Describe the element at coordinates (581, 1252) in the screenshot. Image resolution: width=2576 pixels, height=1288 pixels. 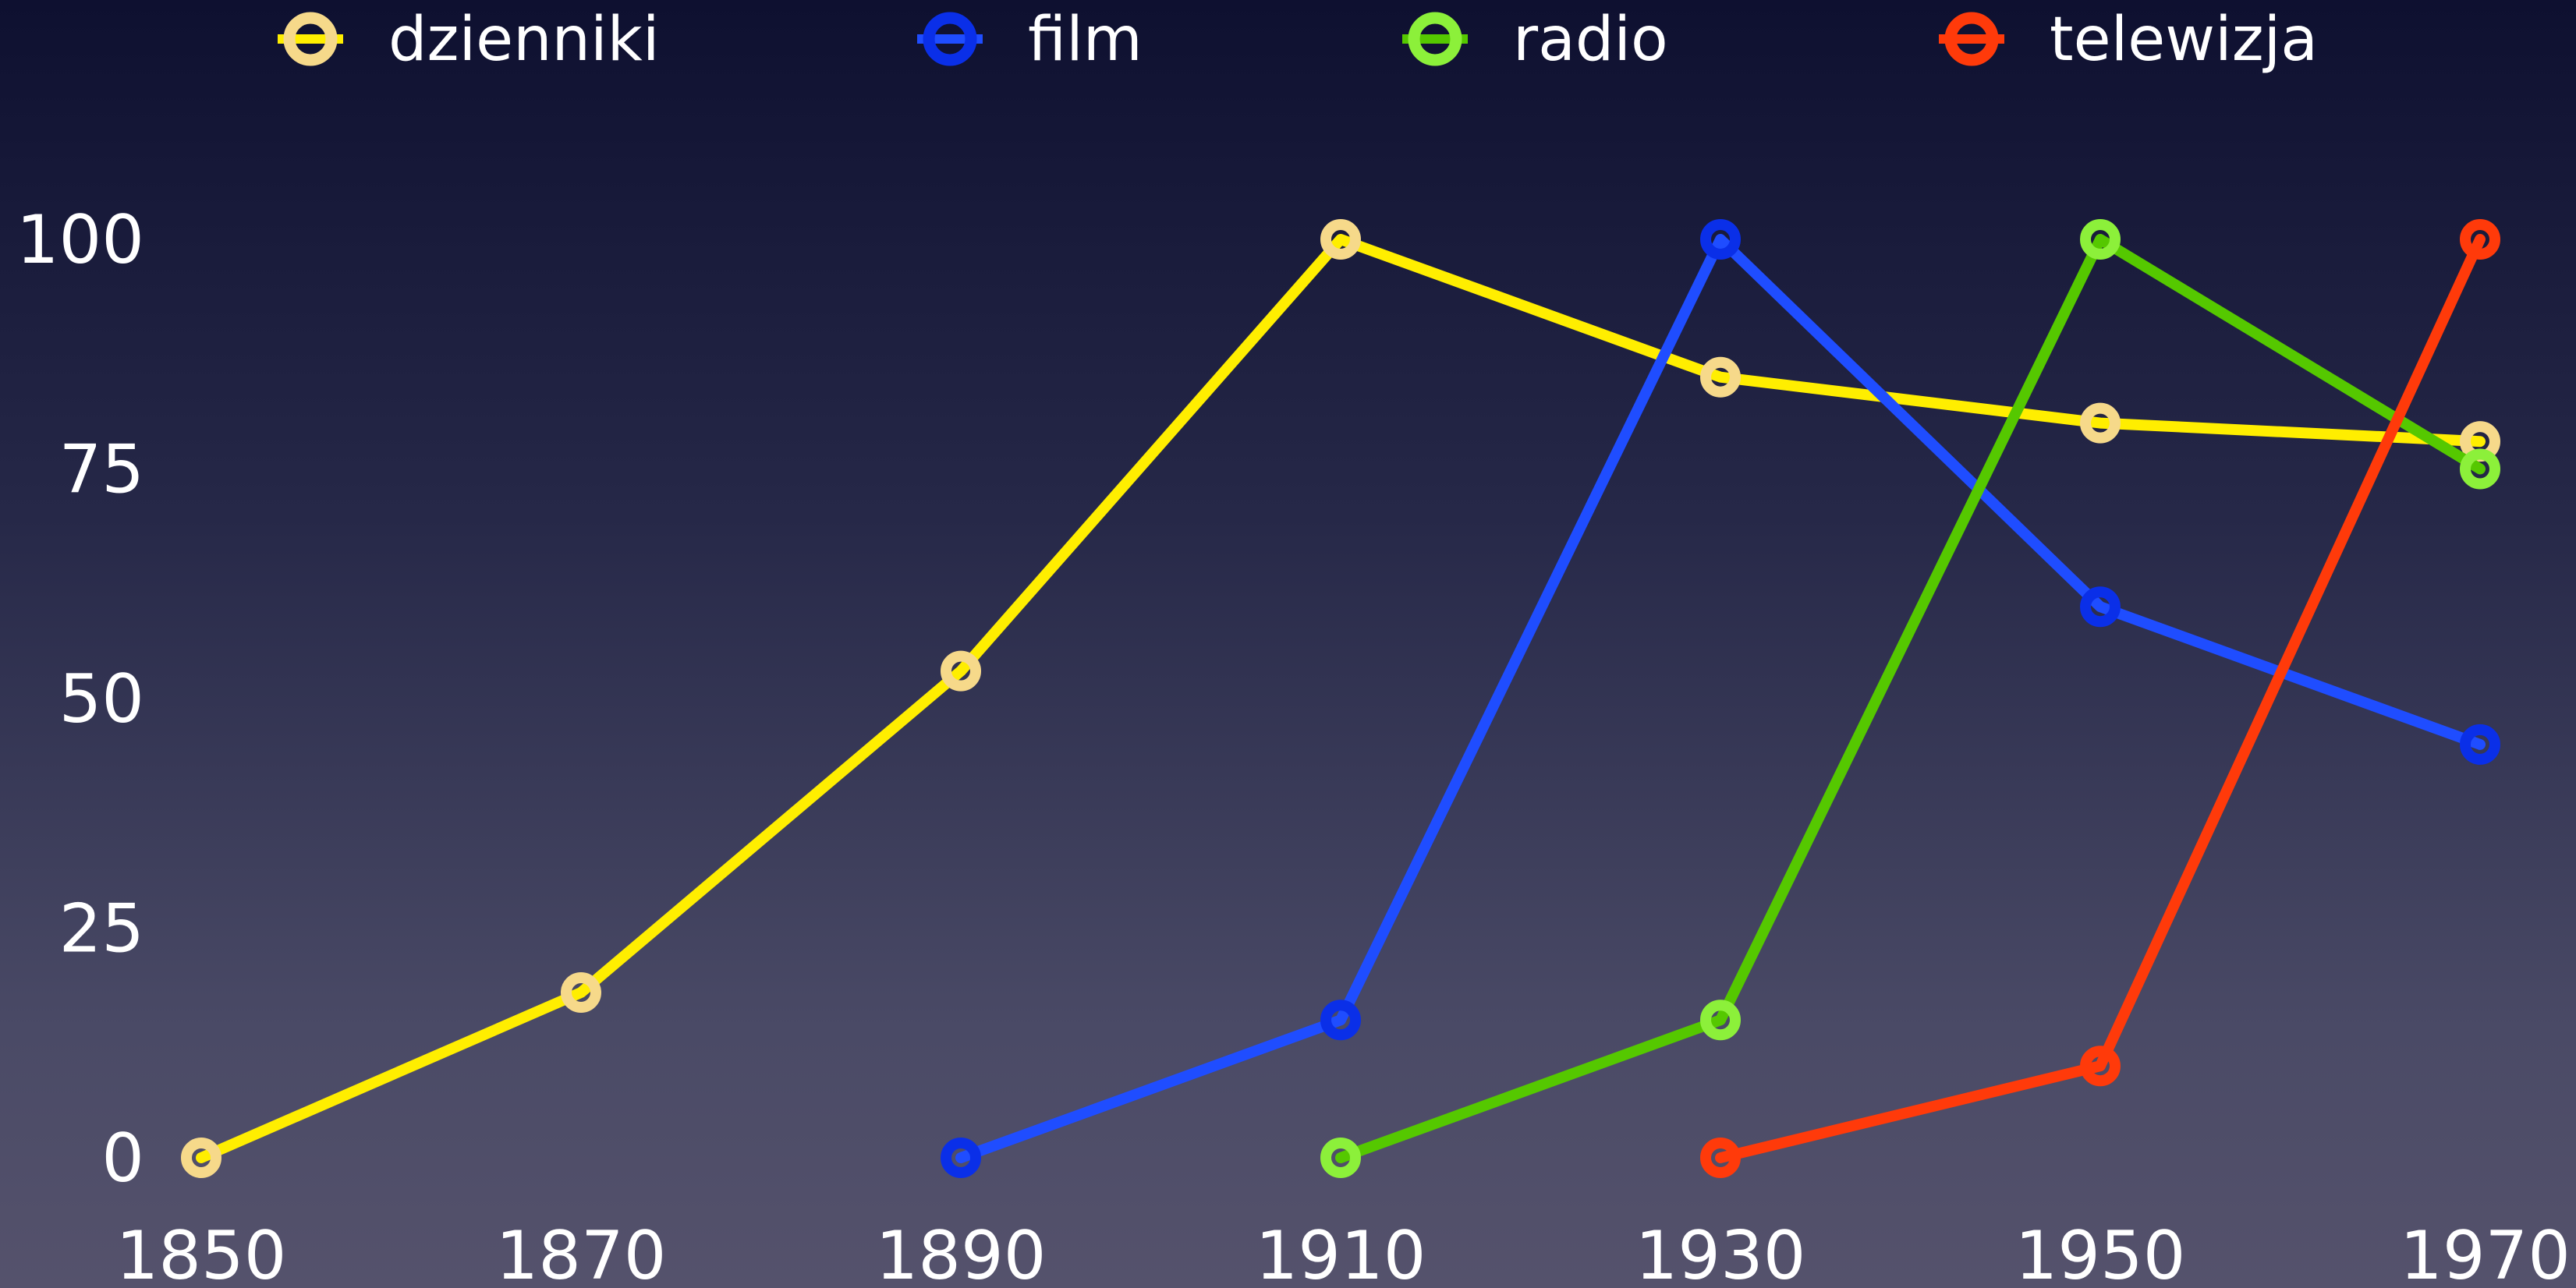
I see `x-tick-label: 1870` at that location.